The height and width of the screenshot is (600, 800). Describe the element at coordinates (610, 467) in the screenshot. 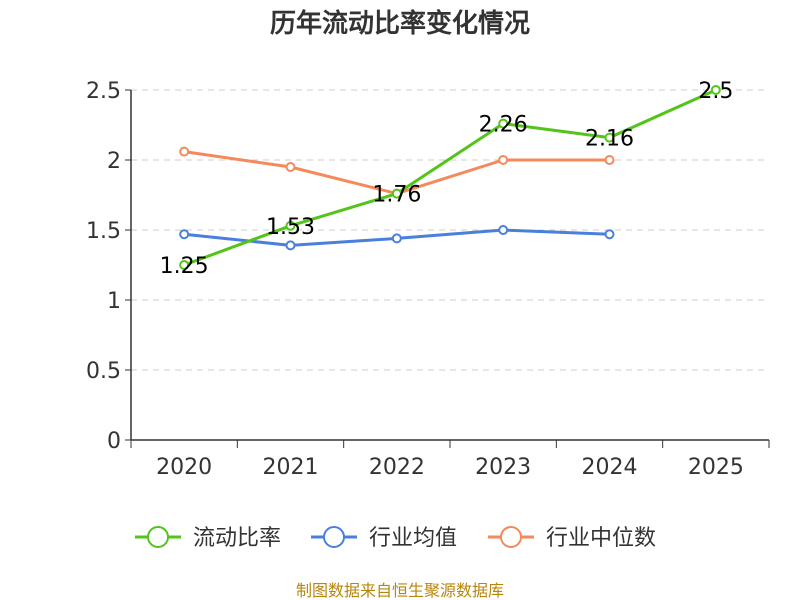

I see `x-tick-label: 2024` at that location.